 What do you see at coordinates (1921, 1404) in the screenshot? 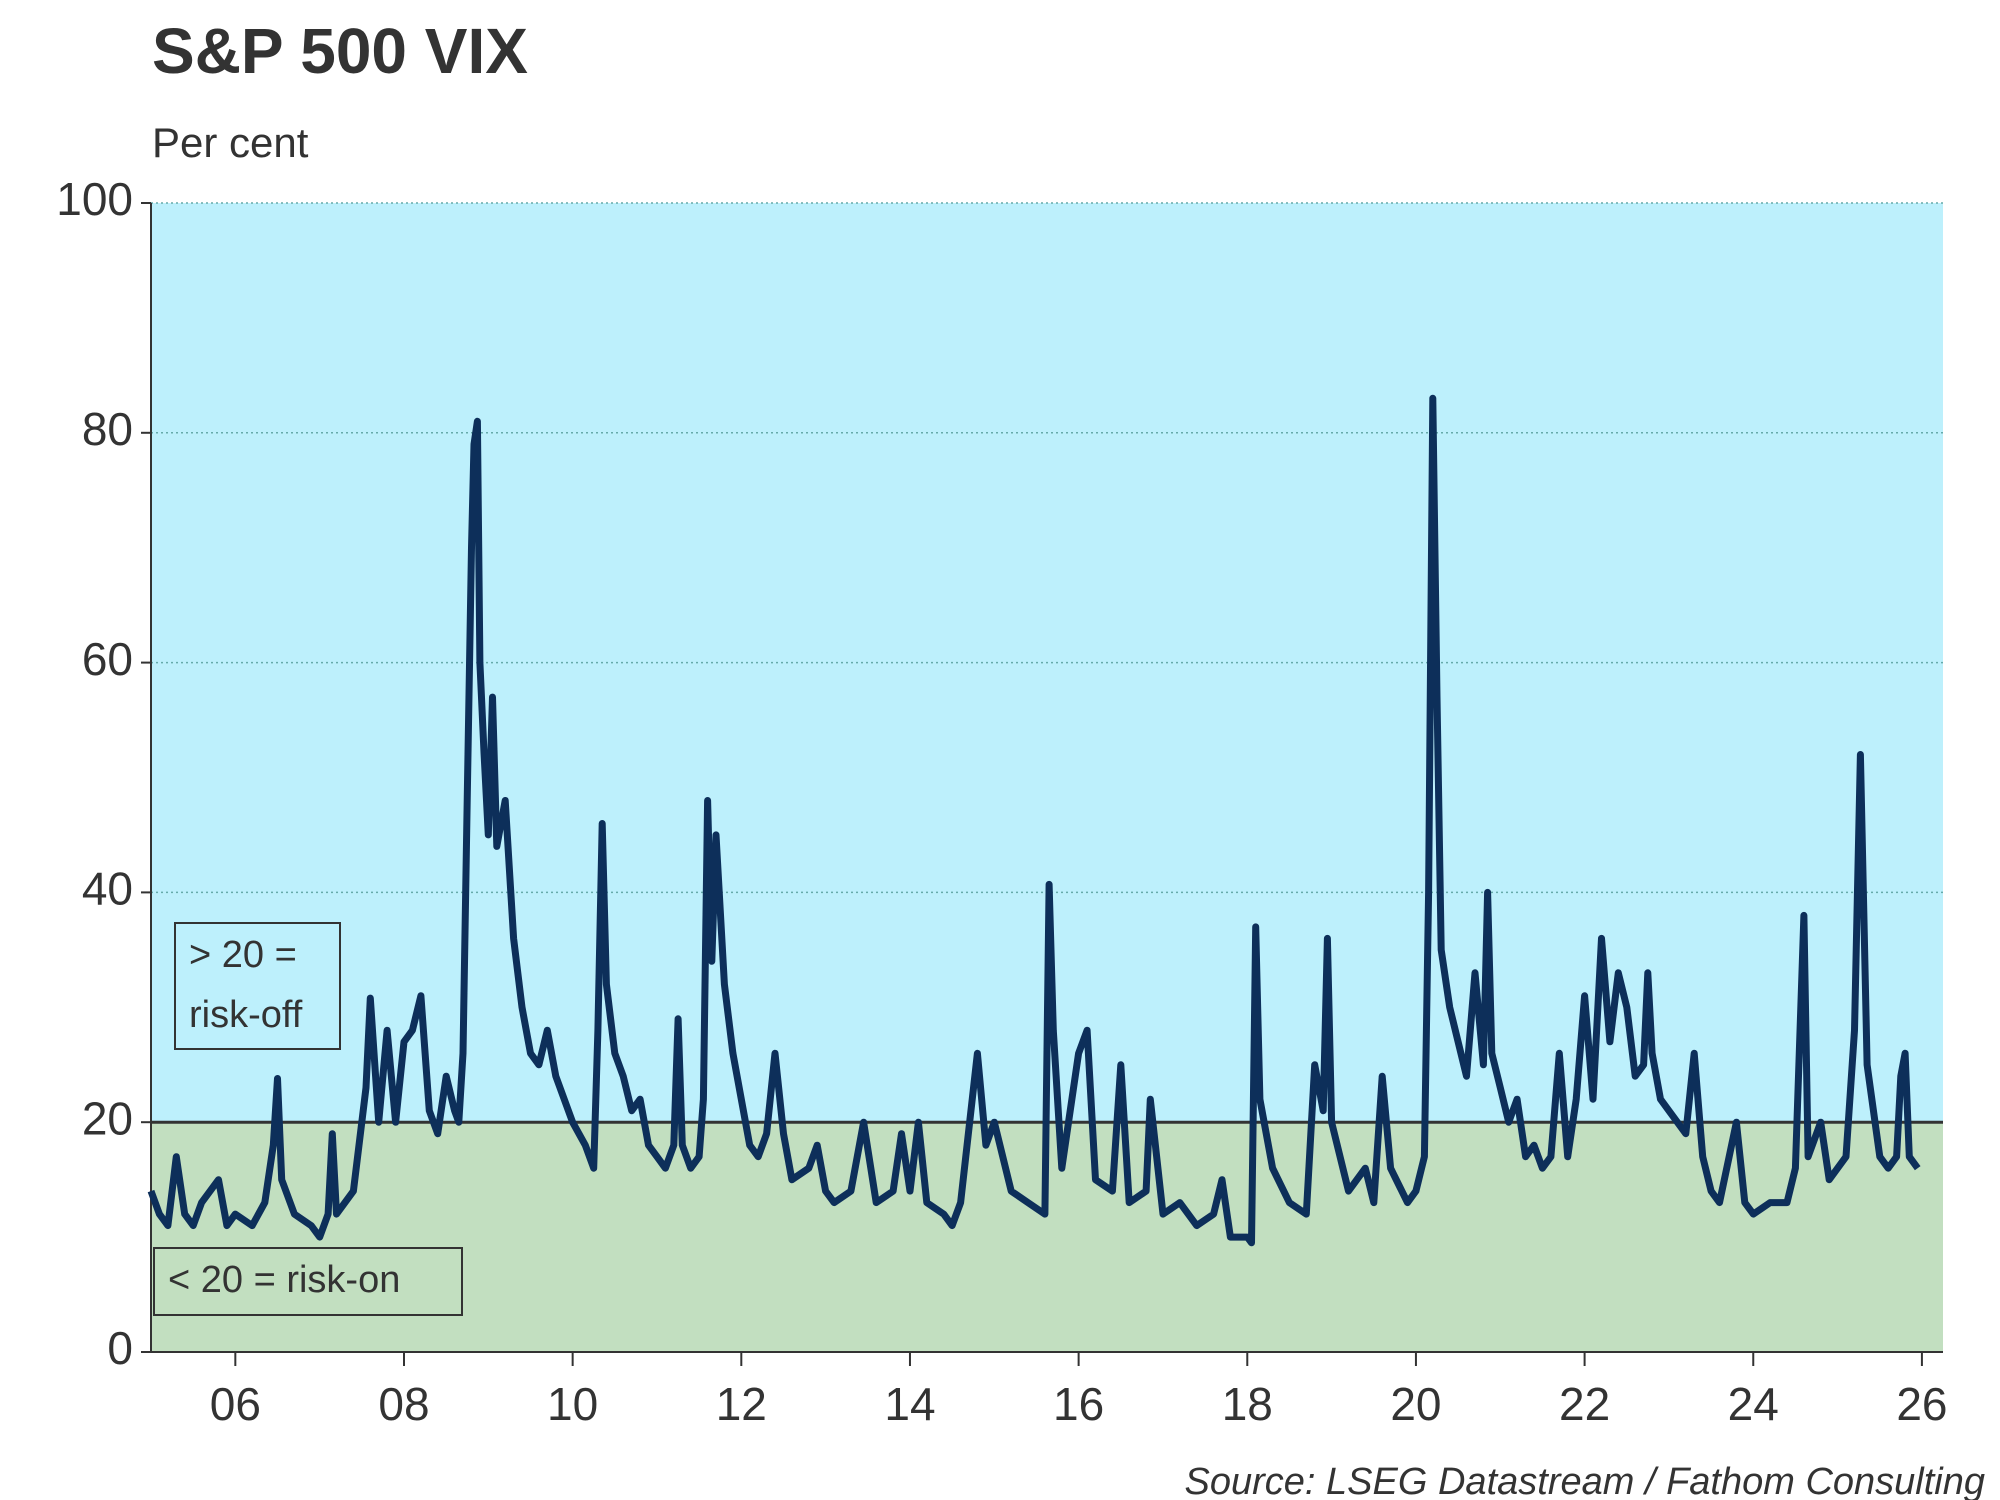
I see `x-tick-label: 26` at bounding box center [1921, 1404].